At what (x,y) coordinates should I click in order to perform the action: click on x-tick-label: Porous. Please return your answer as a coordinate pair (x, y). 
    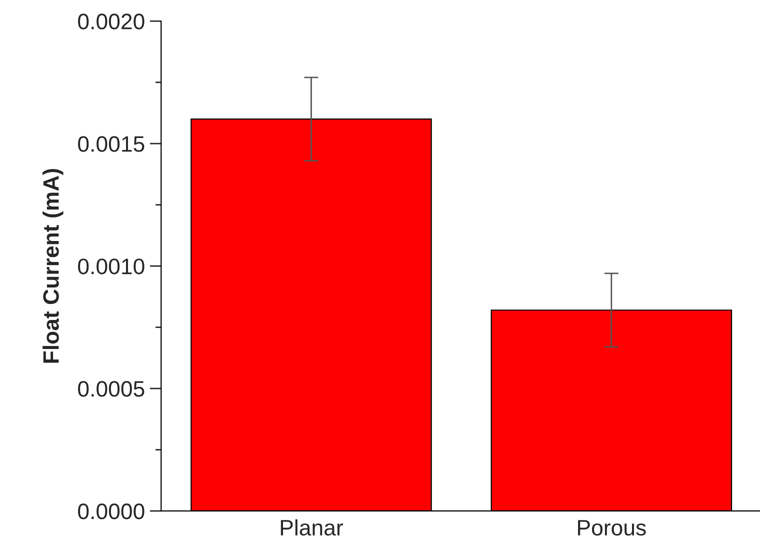
    Looking at the image, I should click on (612, 528).